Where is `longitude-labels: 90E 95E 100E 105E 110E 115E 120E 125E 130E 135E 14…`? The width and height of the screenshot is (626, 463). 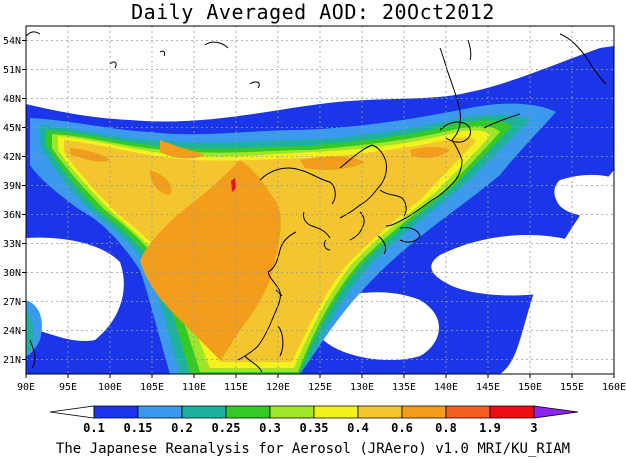
longitude-labels: 90E 95E 100E 105E 110E 115E 120E 125E 130E 135E 14… is located at coordinates (321, 383).